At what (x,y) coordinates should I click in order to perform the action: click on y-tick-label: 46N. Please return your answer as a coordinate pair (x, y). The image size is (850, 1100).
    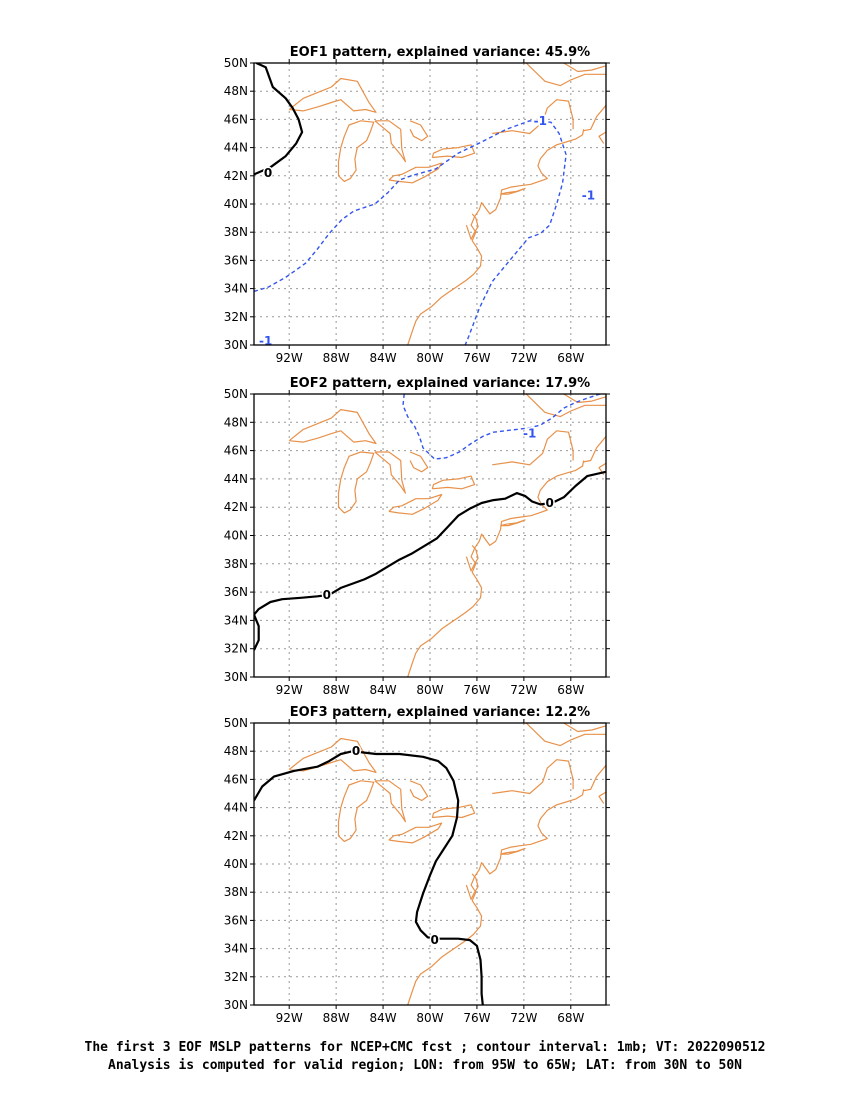
    Looking at the image, I should click on (236, 779).